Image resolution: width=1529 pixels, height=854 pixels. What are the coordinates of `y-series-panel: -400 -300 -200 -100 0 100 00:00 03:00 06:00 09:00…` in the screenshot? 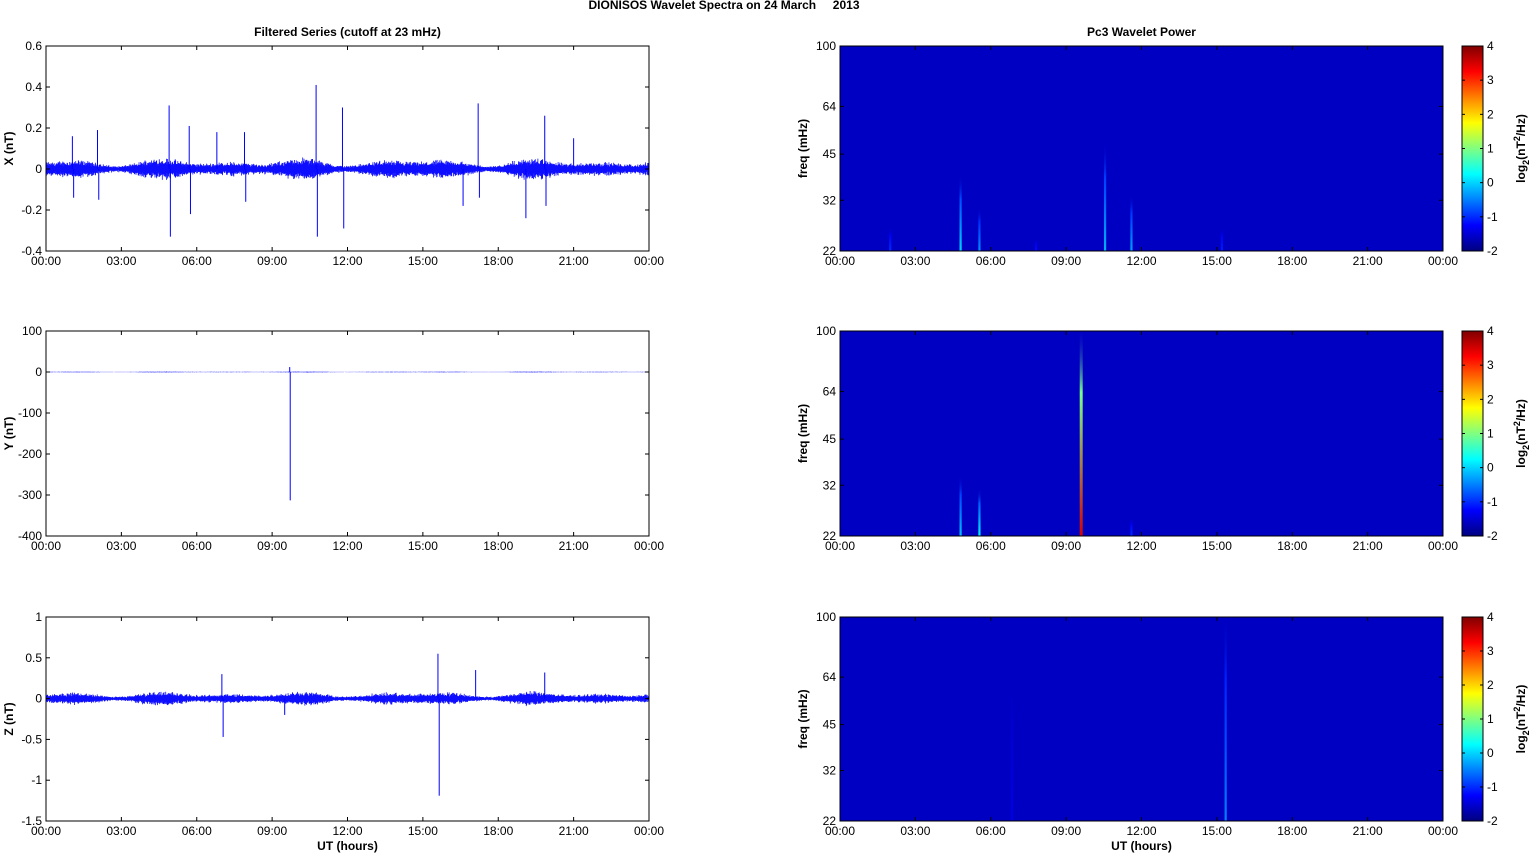 It's located at (333, 438).